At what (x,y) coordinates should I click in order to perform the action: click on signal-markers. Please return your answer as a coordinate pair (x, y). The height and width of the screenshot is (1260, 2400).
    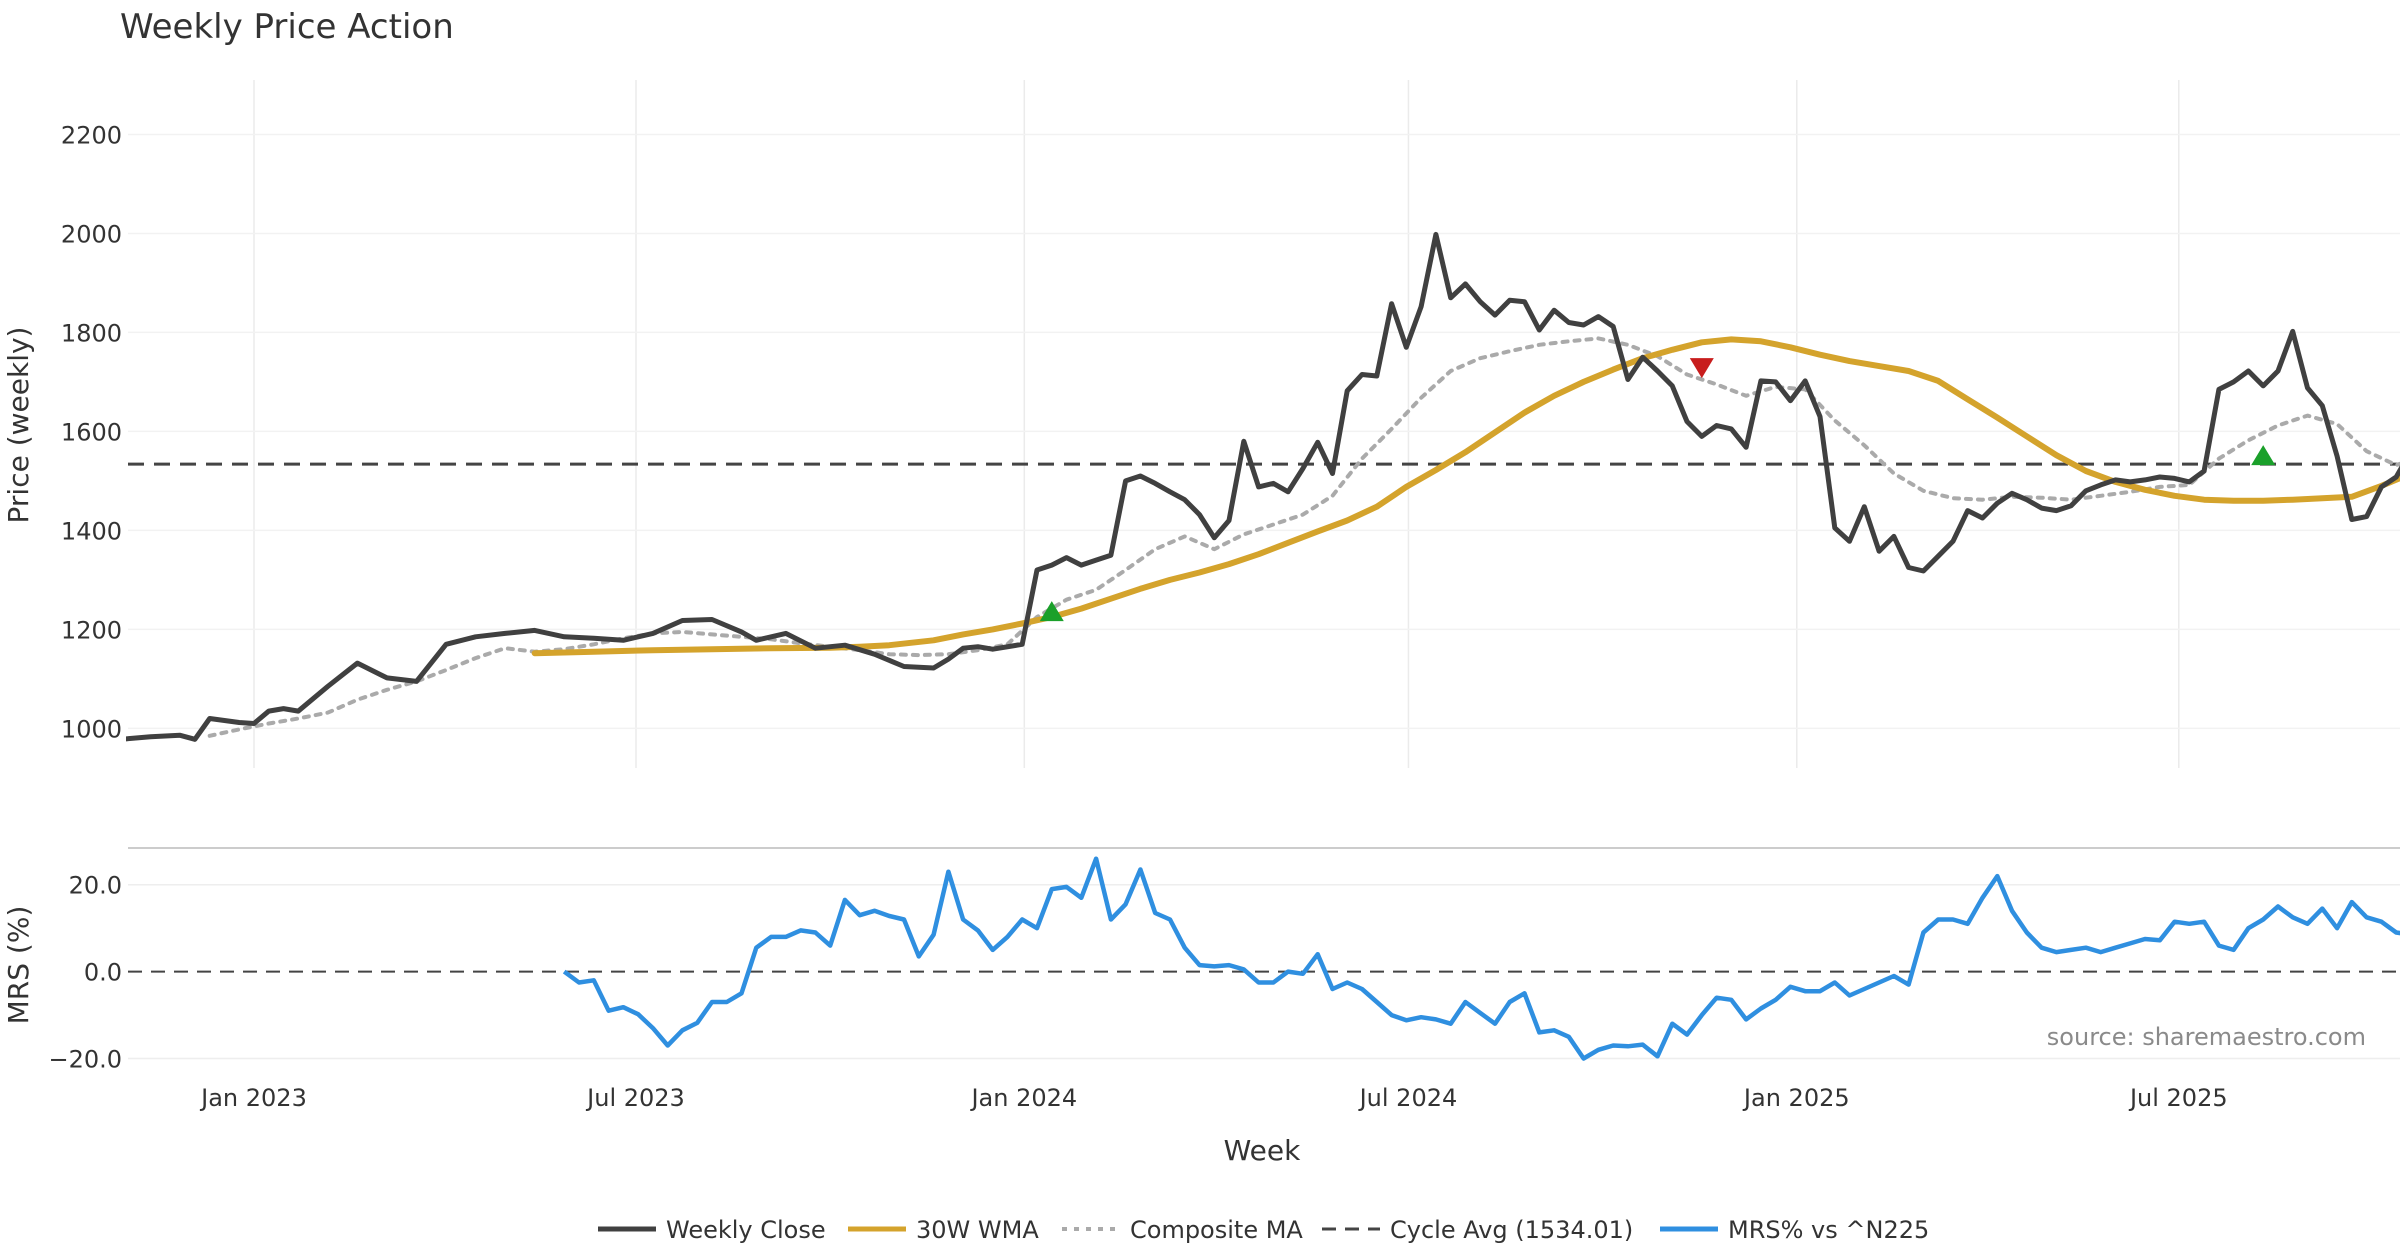
    Looking at the image, I should click on (1657, 490).